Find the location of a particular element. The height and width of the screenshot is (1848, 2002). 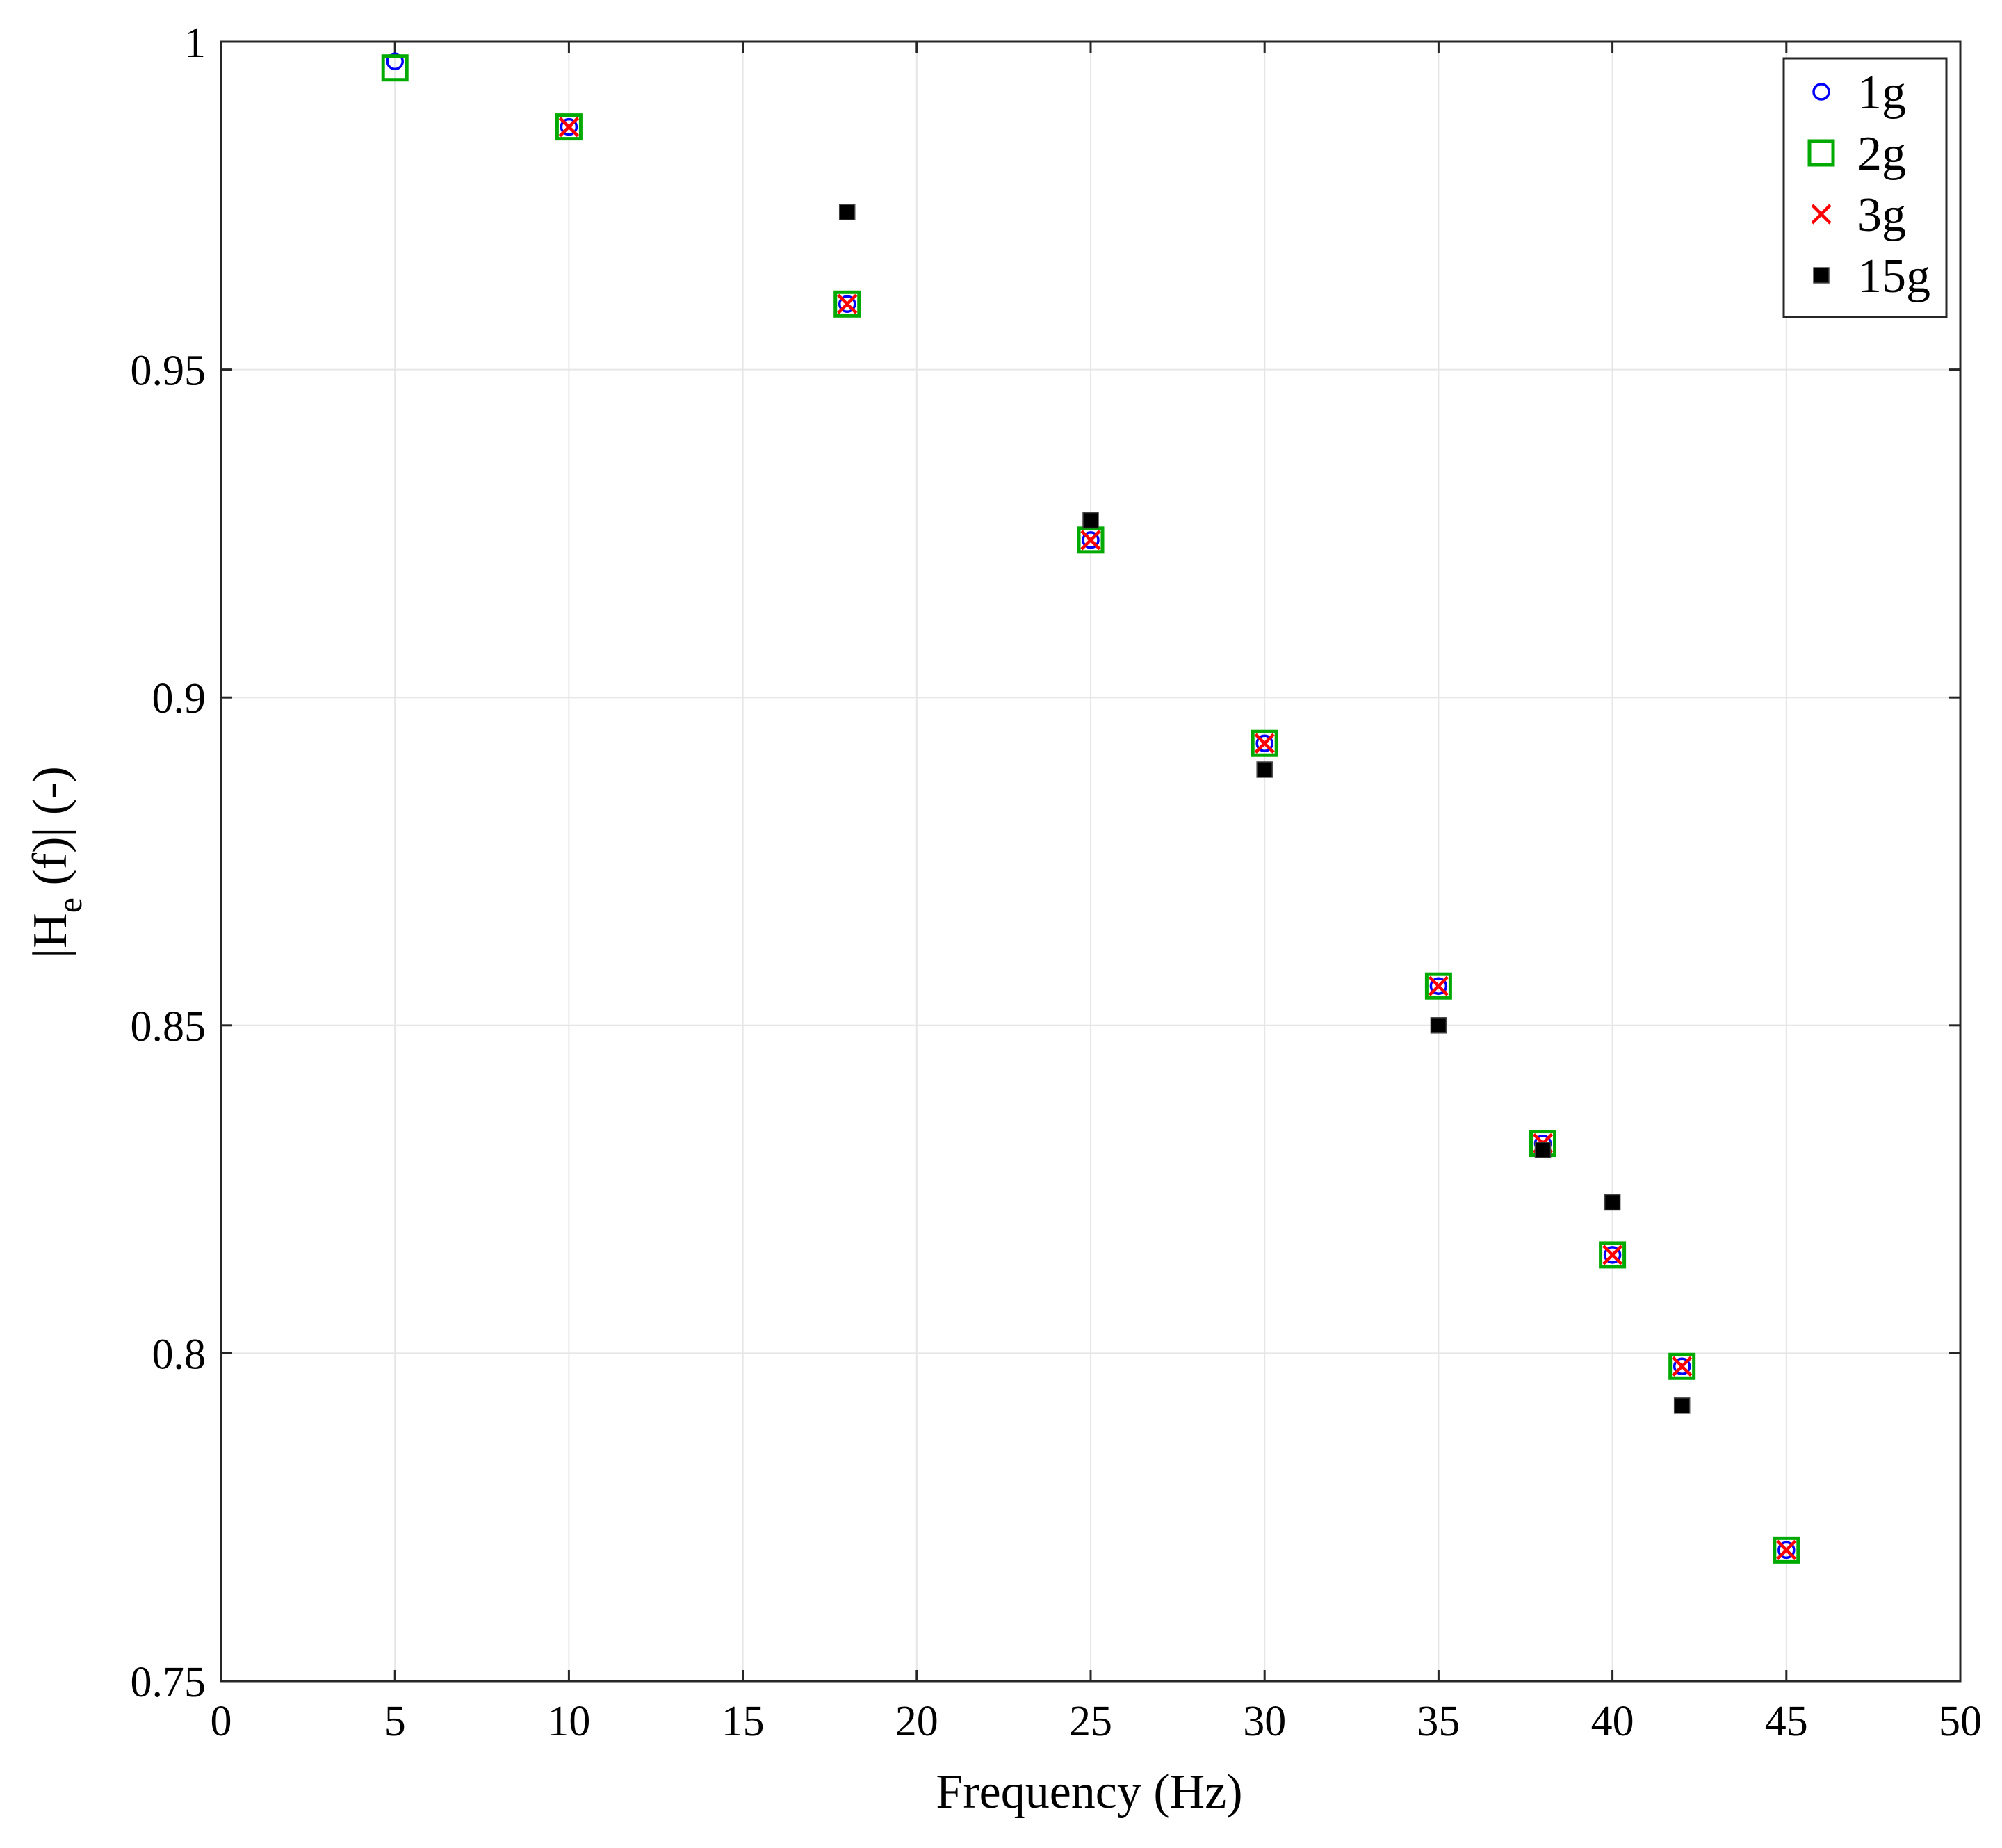

x-tick-label: 0 is located at coordinates (221, 1721).